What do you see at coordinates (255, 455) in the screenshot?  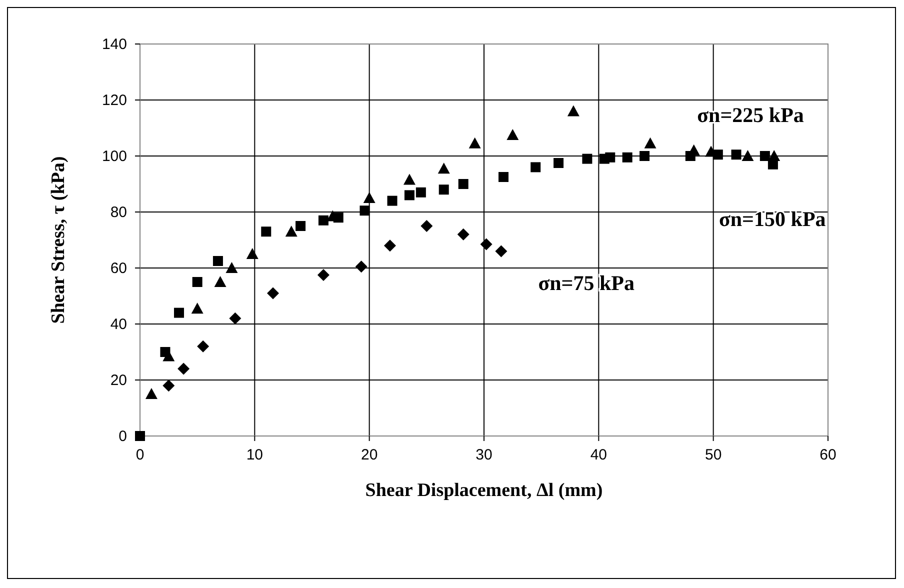 I see `x-tick-label: 10` at bounding box center [255, 455].